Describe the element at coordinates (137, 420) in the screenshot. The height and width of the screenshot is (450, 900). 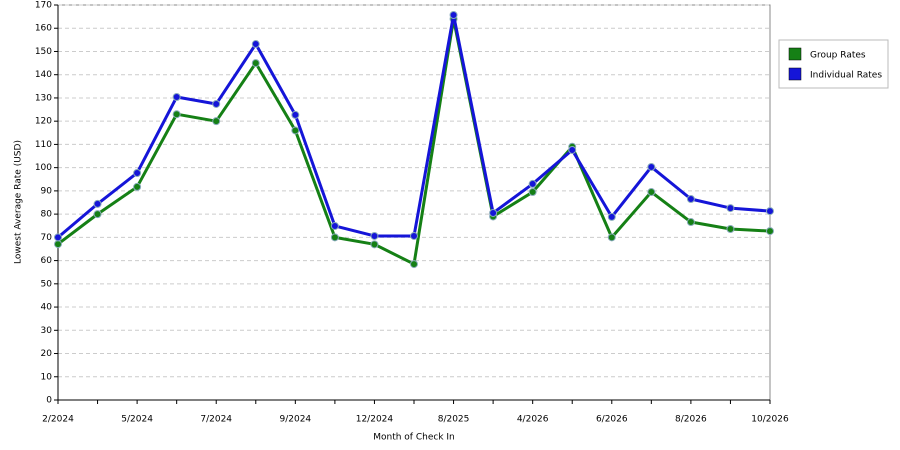
I see `x-tick-label: 5/2024` at that location.